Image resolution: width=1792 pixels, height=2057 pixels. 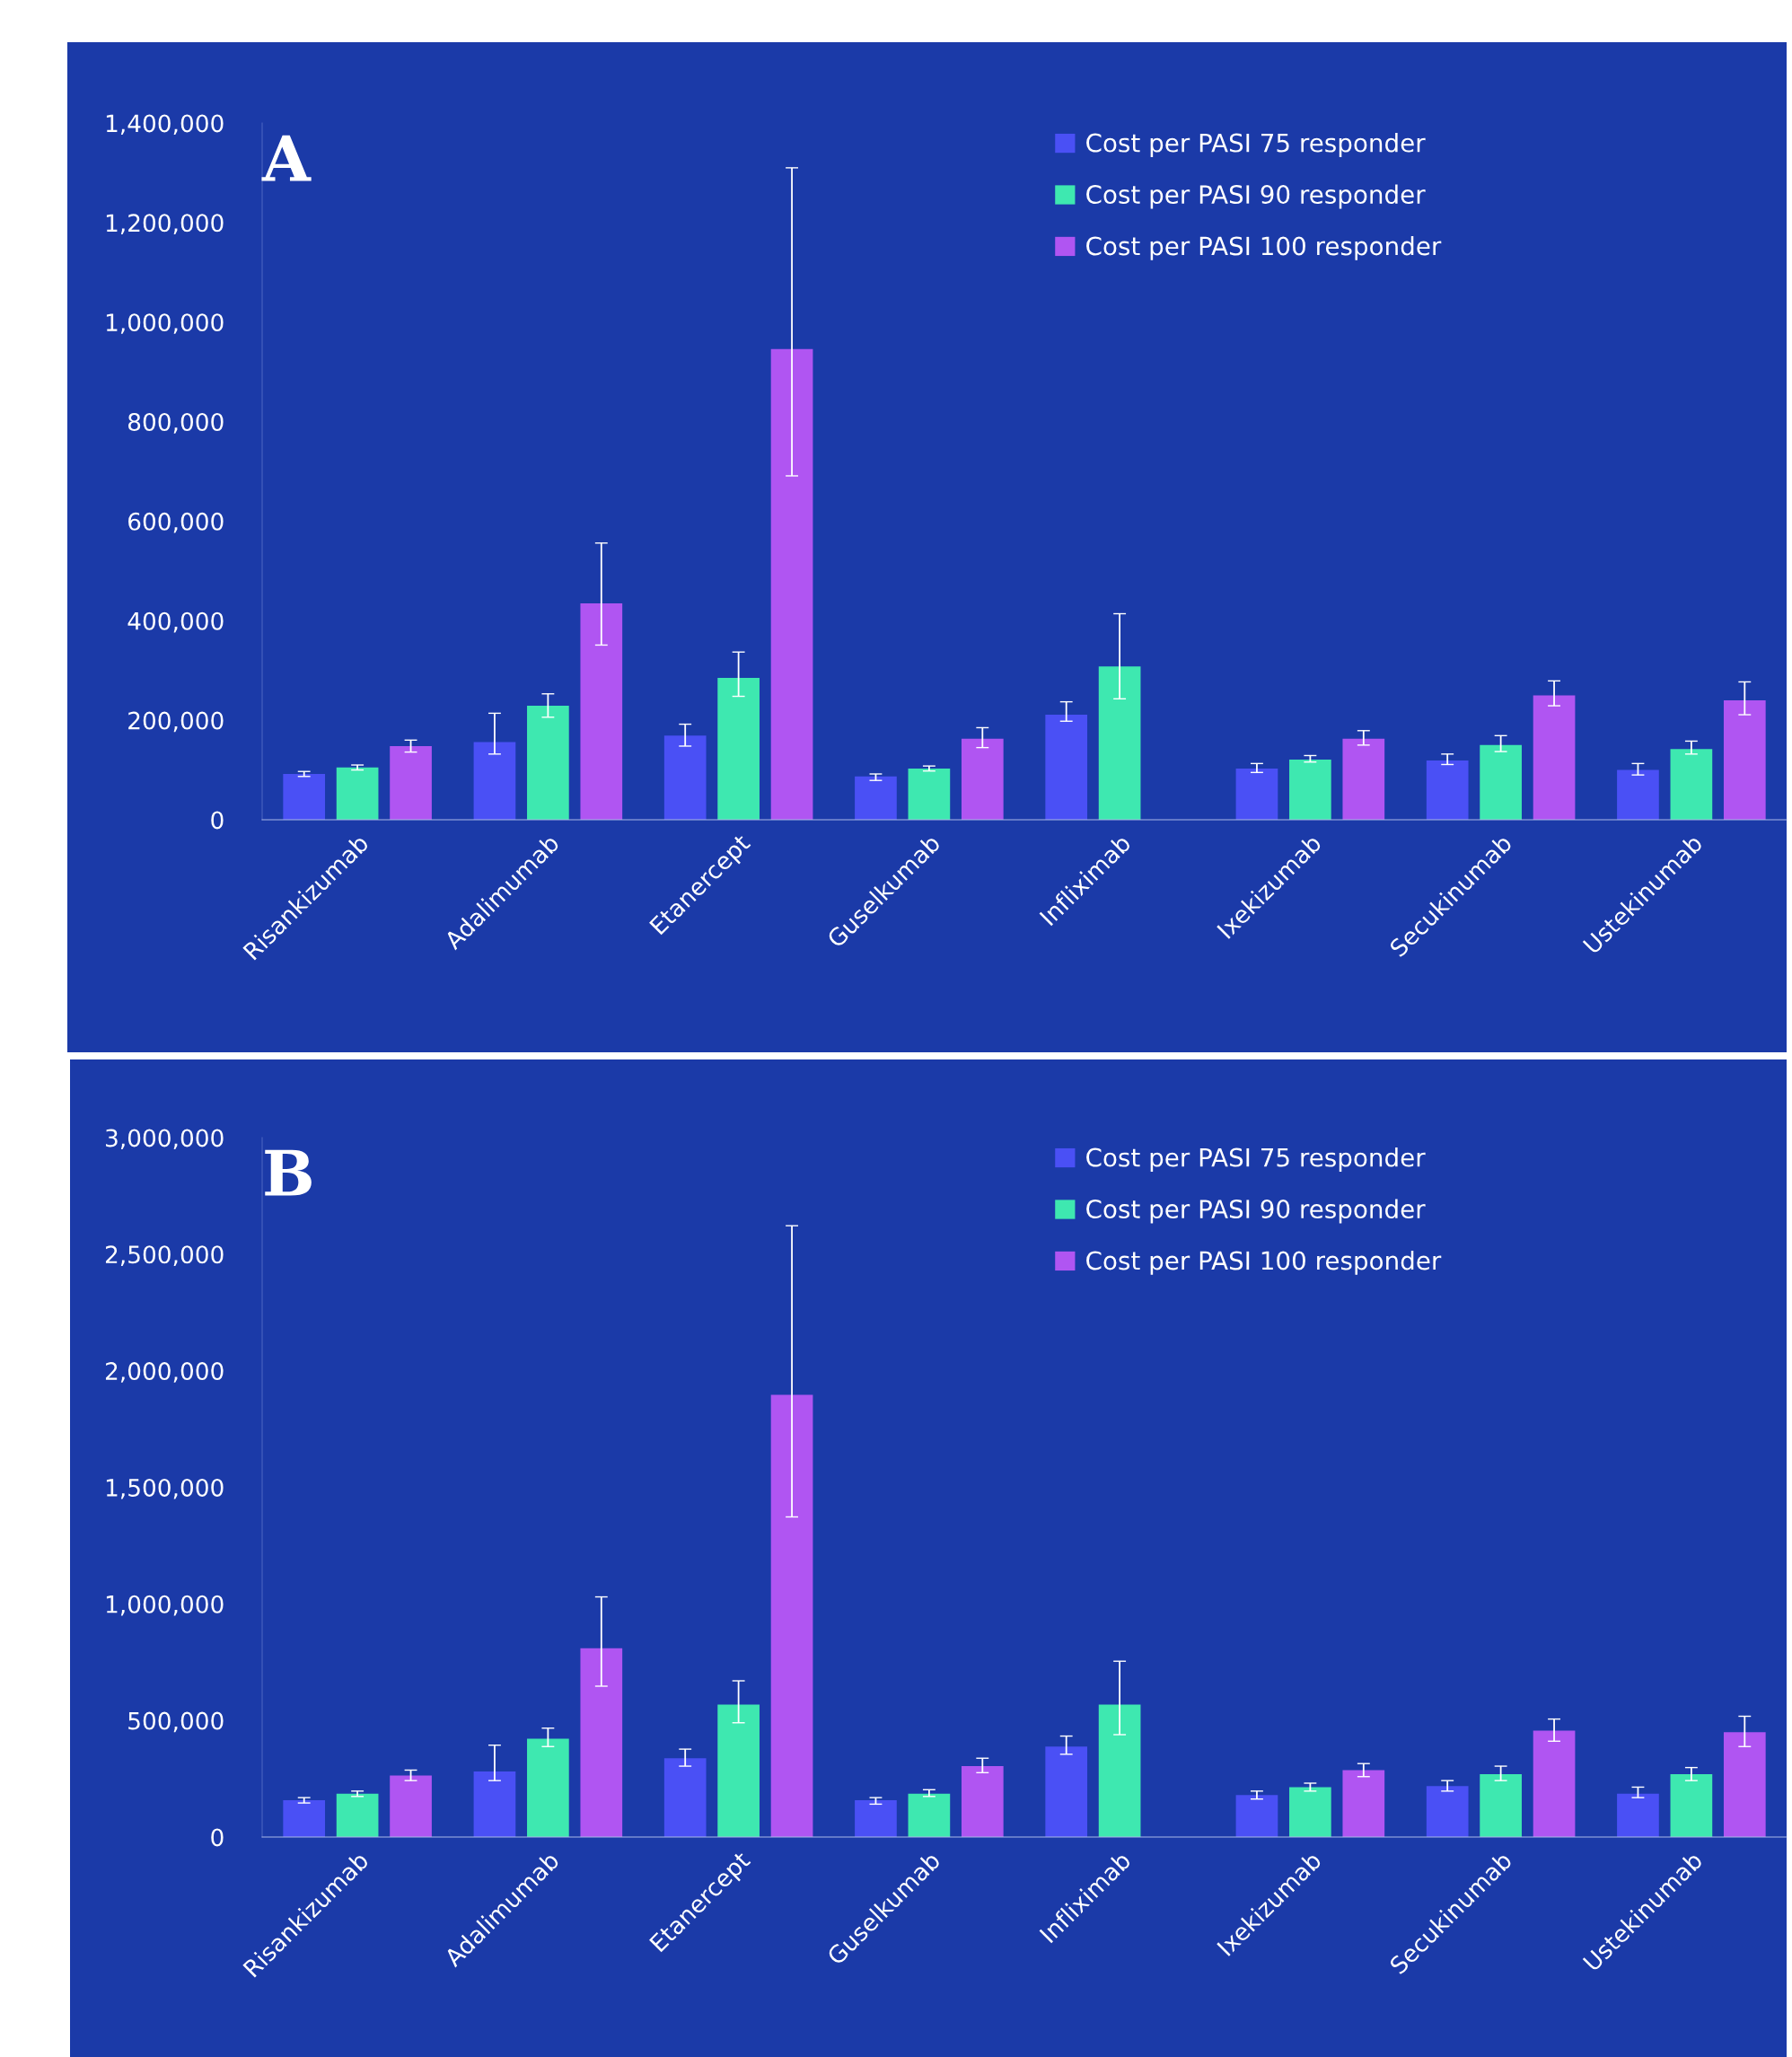 What do you see at coordinates (165, 125) in the screenshot?
I see `y-tick-label: 1,400,000` at bounding box center [165, 125].